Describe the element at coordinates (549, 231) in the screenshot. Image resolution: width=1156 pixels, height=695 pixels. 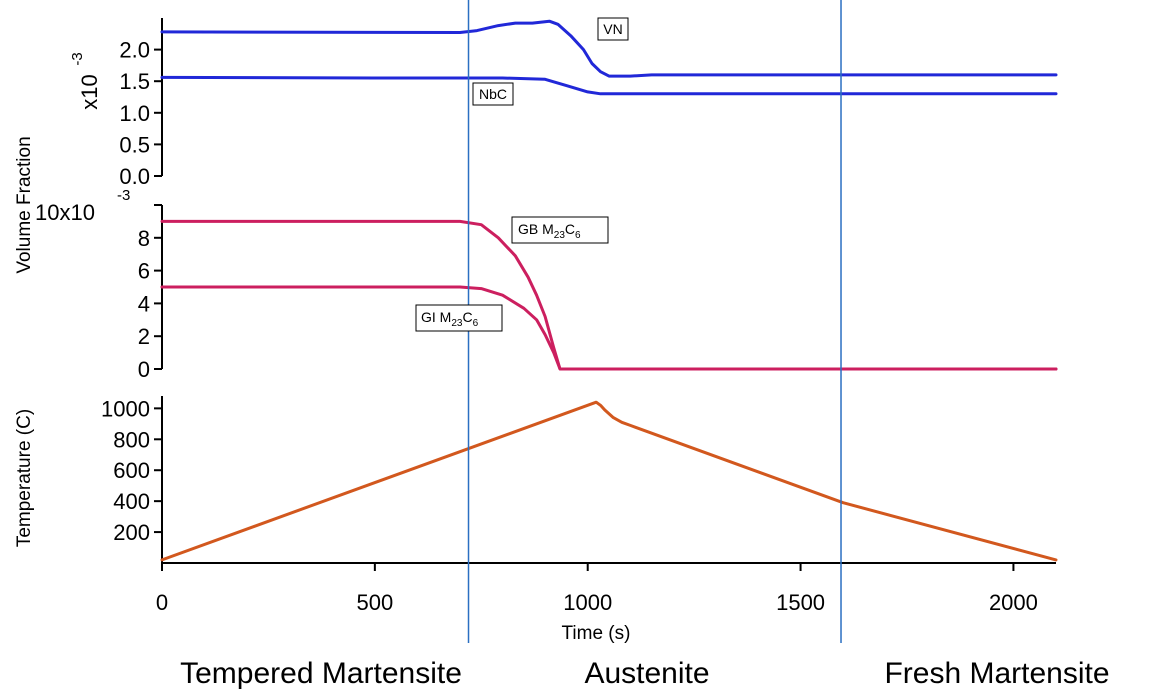
I see `svg-text: GB M23C6` at that location.